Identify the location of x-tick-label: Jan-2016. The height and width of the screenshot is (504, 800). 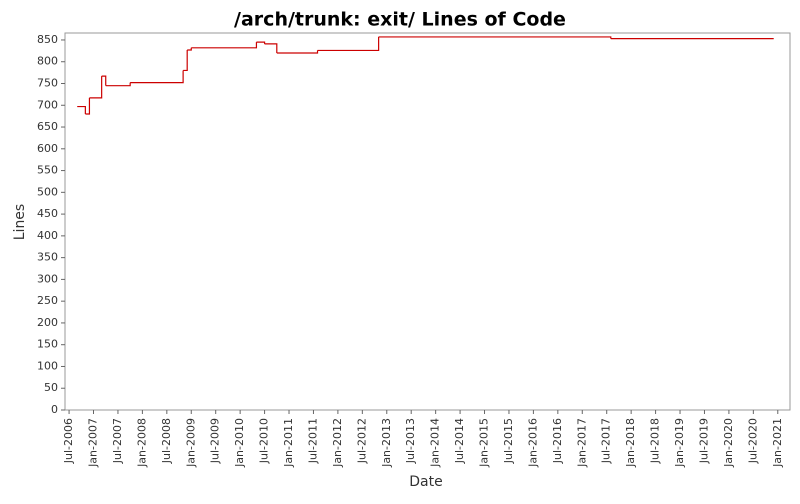
(532, 443).